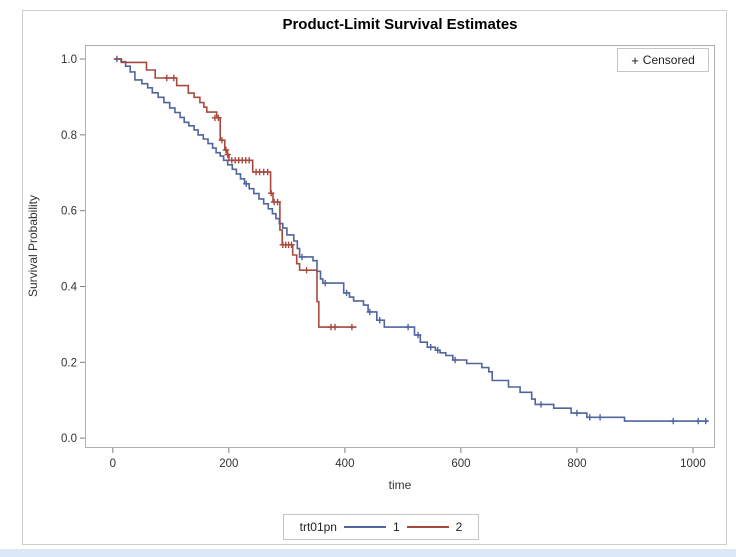  What do you see at coordinates (69, 287) in the screenshot?
I see `y-tick-label: 0.4` at bounding box center [69, 287].